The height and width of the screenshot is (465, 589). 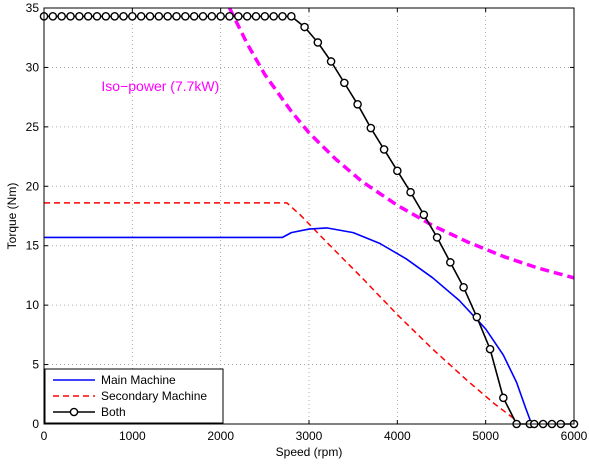 What do you see at coordinates (44, 436) in the screenshot?
I see `x-tick-label: 0` at bounding box center [44, 436].